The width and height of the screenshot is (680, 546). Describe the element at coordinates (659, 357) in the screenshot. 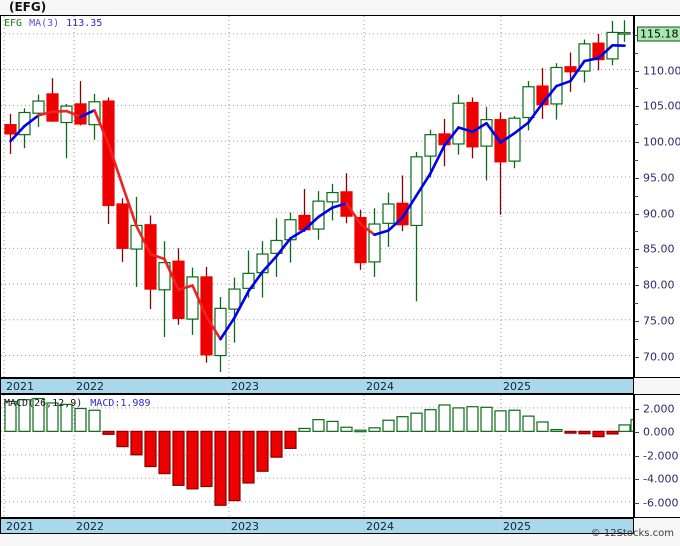

I see `price-axis-label: 70.00` at that location.